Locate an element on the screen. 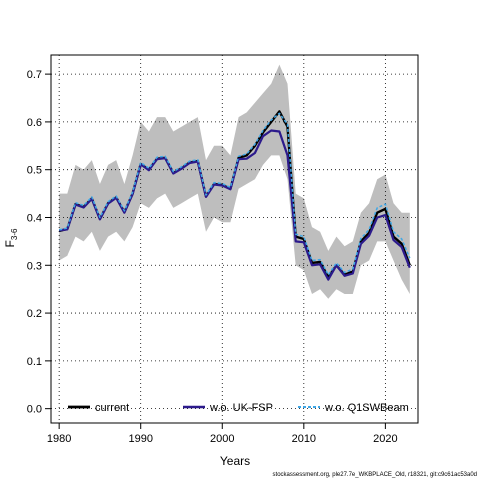 This screenshot has height=480, width=480. legend-label-w-o-uk-fsp: w.o. UK-FSP is located at coordinates (241, 408).